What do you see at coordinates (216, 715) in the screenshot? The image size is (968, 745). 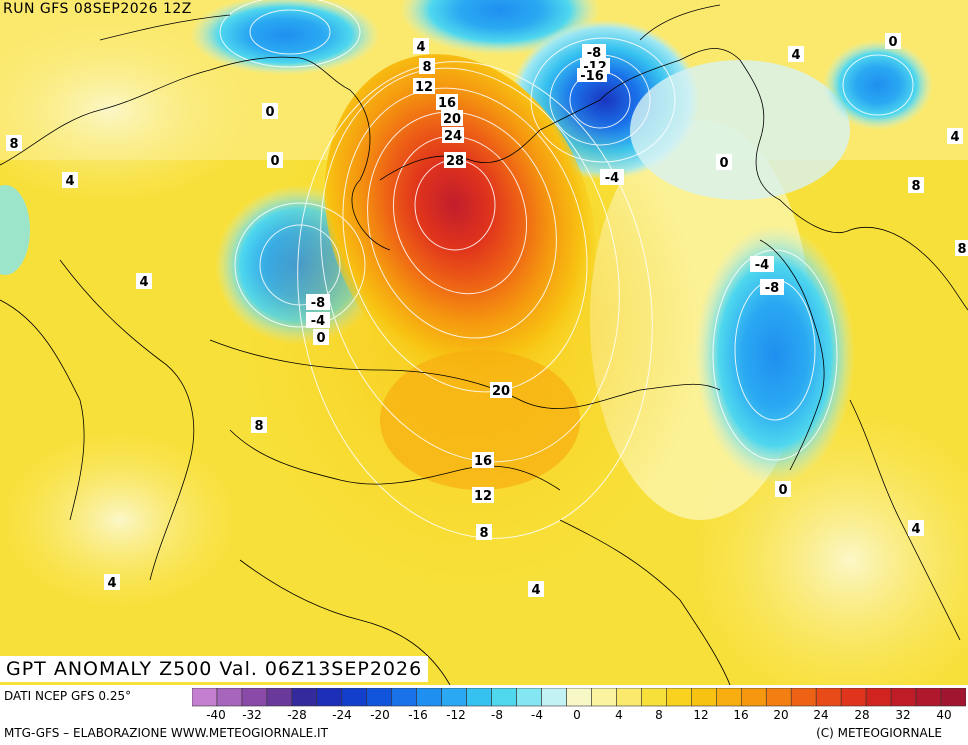 I see `colorbar-tick-label: -40` at bounding box center [216, 715].